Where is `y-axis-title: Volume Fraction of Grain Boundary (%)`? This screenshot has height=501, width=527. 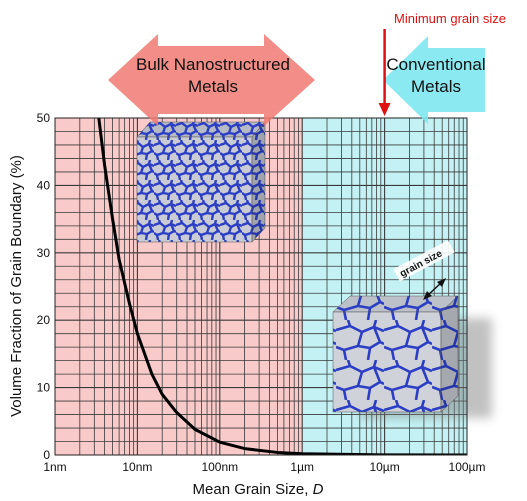
y-axis-title: Volume Fraction of Grain Boundary (%) is located at coordinates (16, 286).